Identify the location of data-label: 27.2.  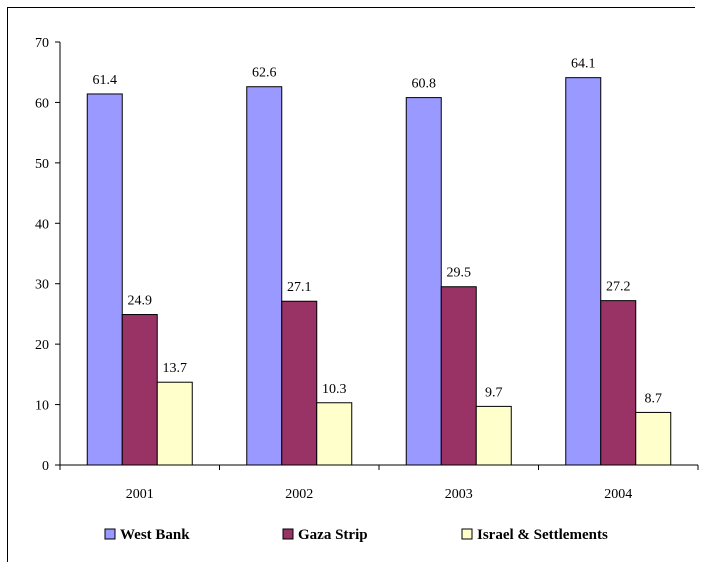
(618, 287).